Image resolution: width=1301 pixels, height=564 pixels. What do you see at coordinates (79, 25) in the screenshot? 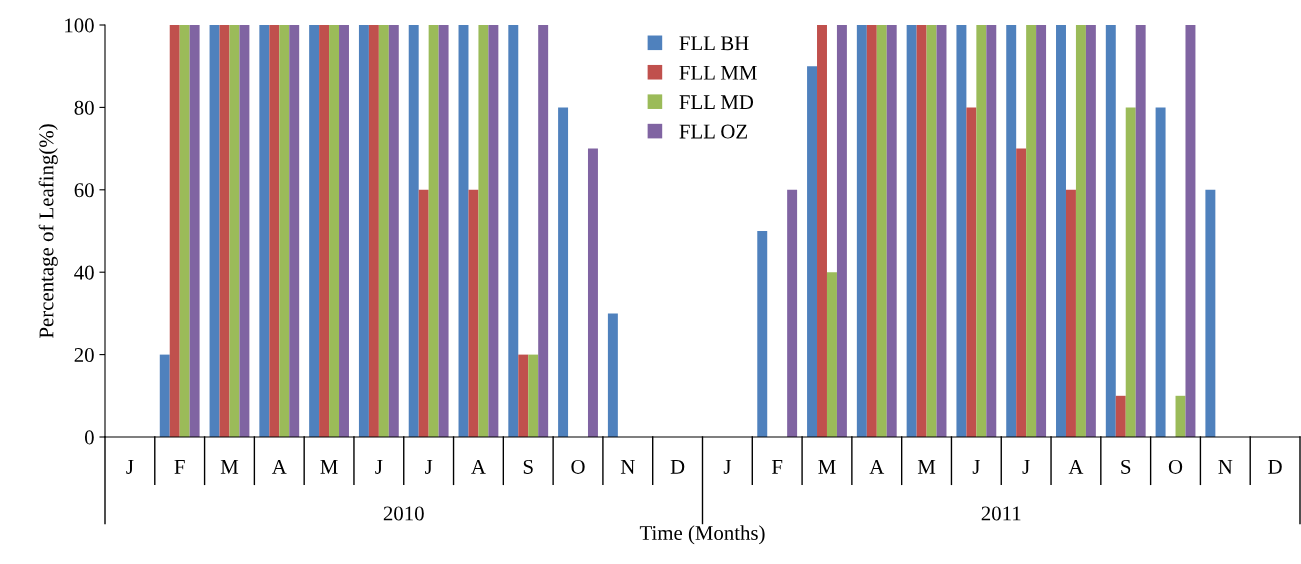
I see `y-tick-label: 100` at bounding box center [79, 25].